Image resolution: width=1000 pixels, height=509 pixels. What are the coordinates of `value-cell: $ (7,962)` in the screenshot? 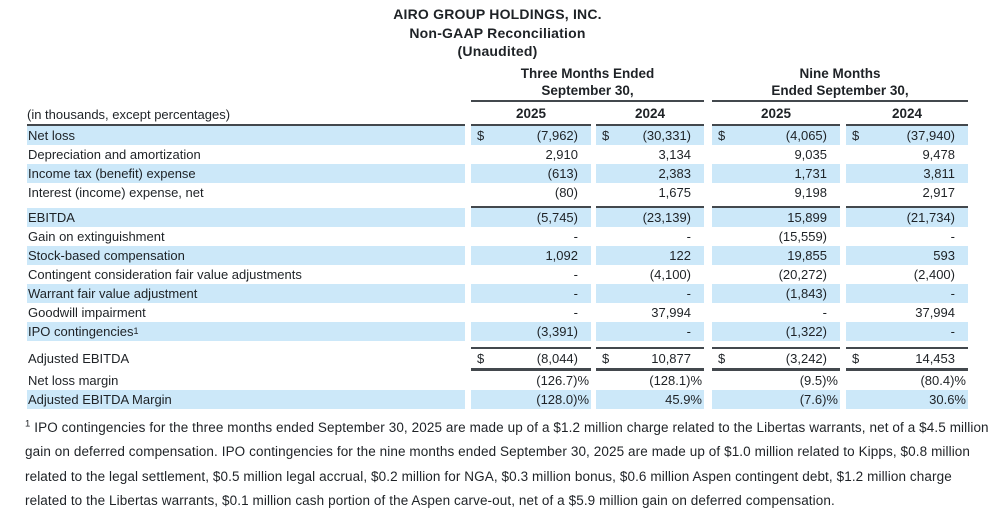 It's located at (531, 135).